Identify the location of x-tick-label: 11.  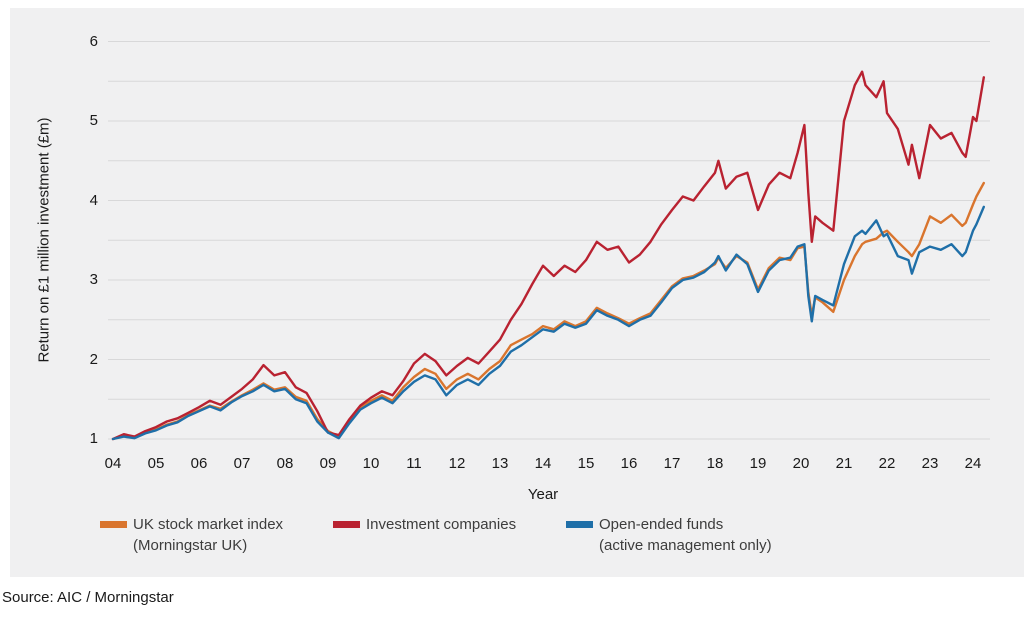
(414, 463).